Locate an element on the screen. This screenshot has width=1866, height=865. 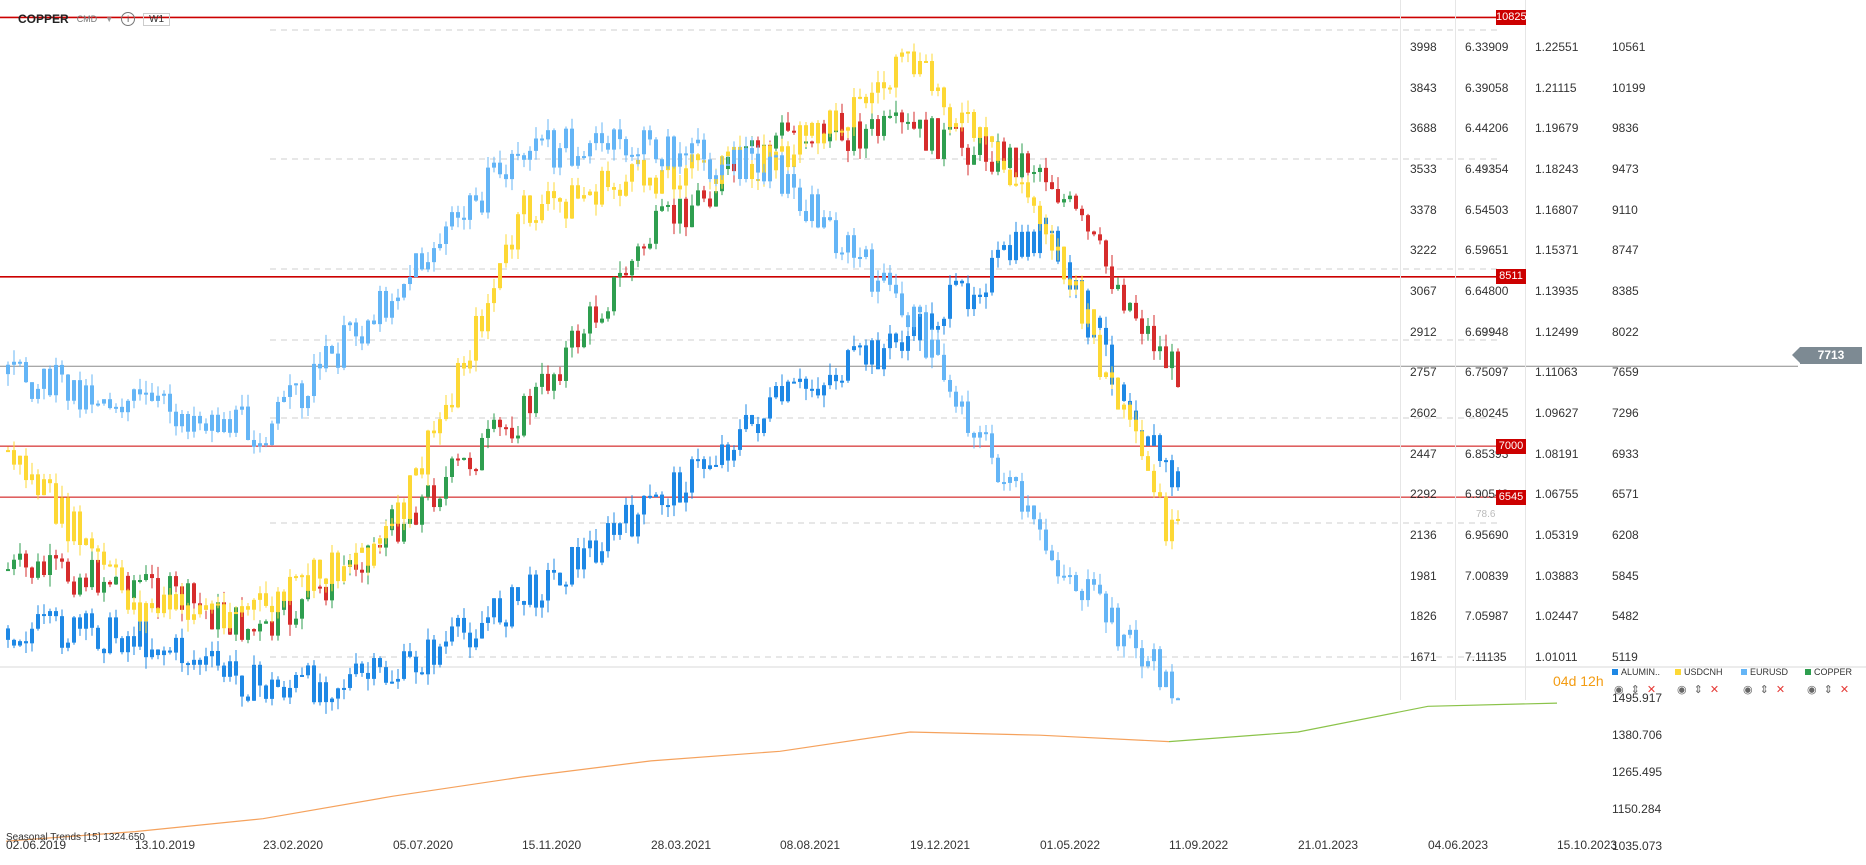
timeframe-select: W1 is located at coordinates (157, 19).